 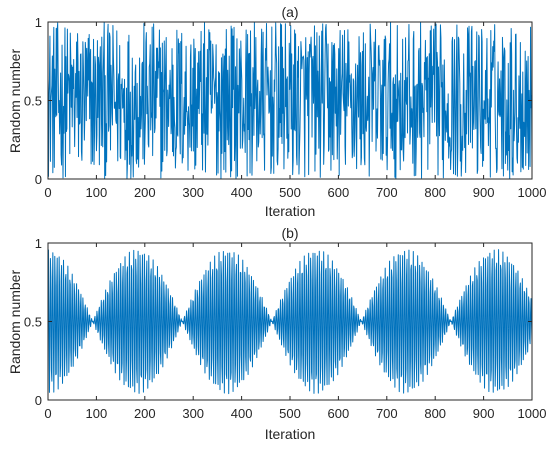 What do you see at coordinates (290, 413) in the screenshot?
I see `panel-b-x-tick-label: 500` at bounding box center [290, 413].